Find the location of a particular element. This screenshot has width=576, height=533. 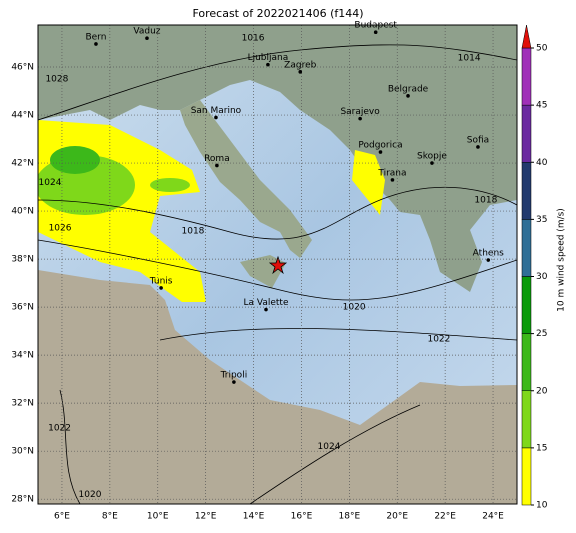

x-tick-label: 6°E is located at coordinates (62, 517).